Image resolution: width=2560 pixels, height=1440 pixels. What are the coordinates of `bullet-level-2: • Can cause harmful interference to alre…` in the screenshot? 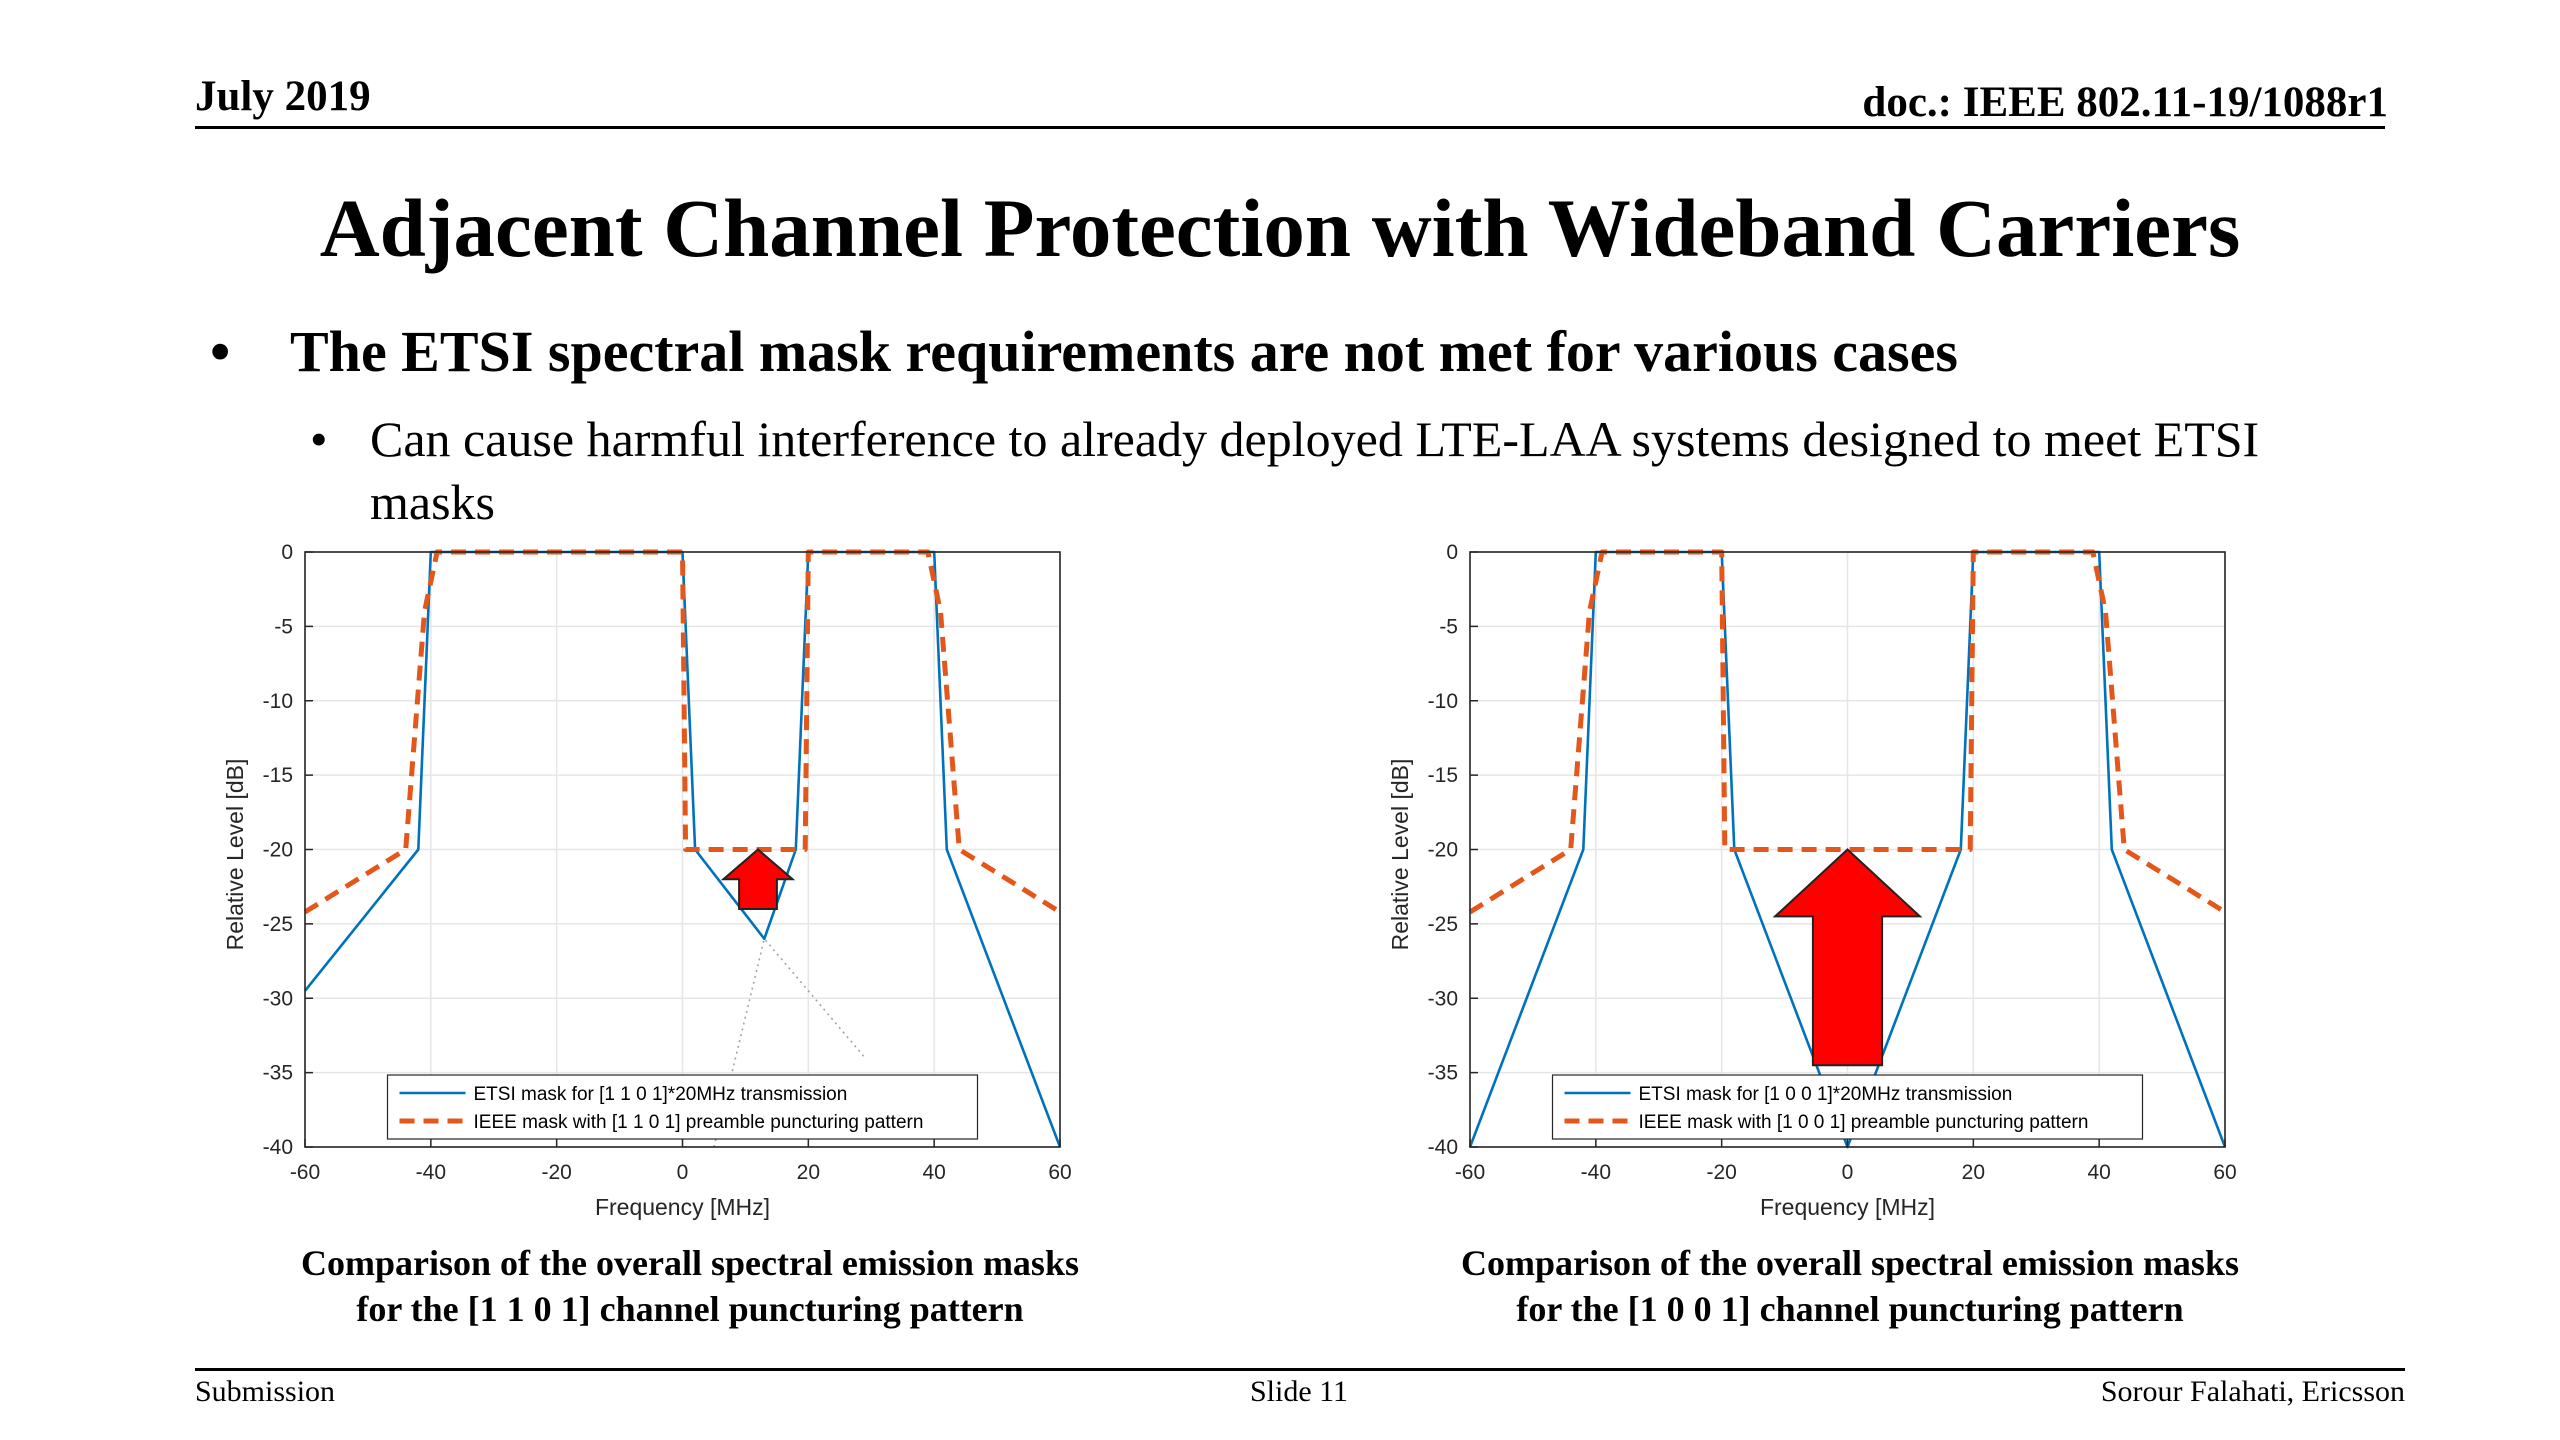 It's located at (1335, 471).